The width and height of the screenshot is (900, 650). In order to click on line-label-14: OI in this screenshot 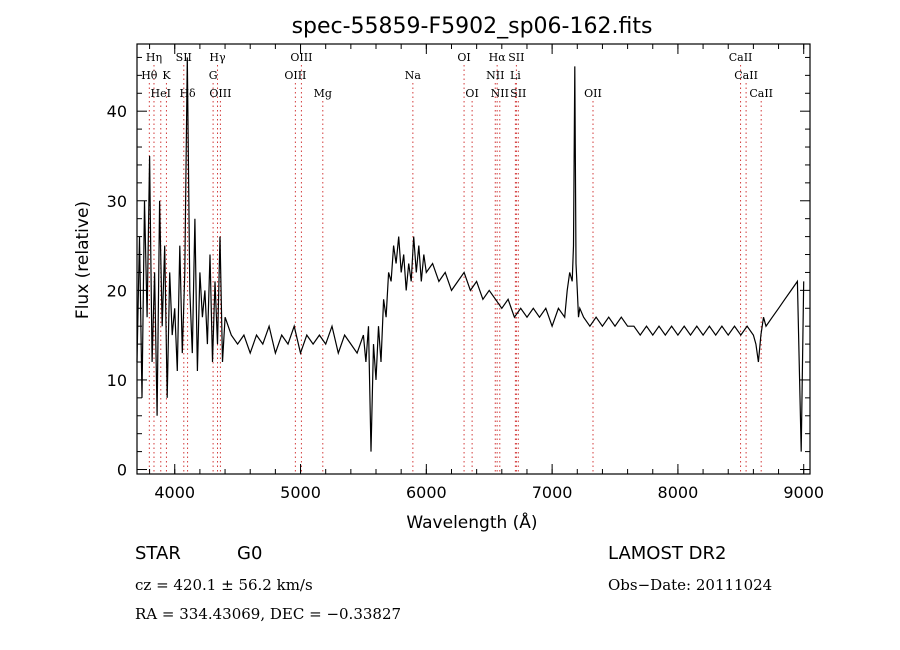, I will do `click(471, 93)`.